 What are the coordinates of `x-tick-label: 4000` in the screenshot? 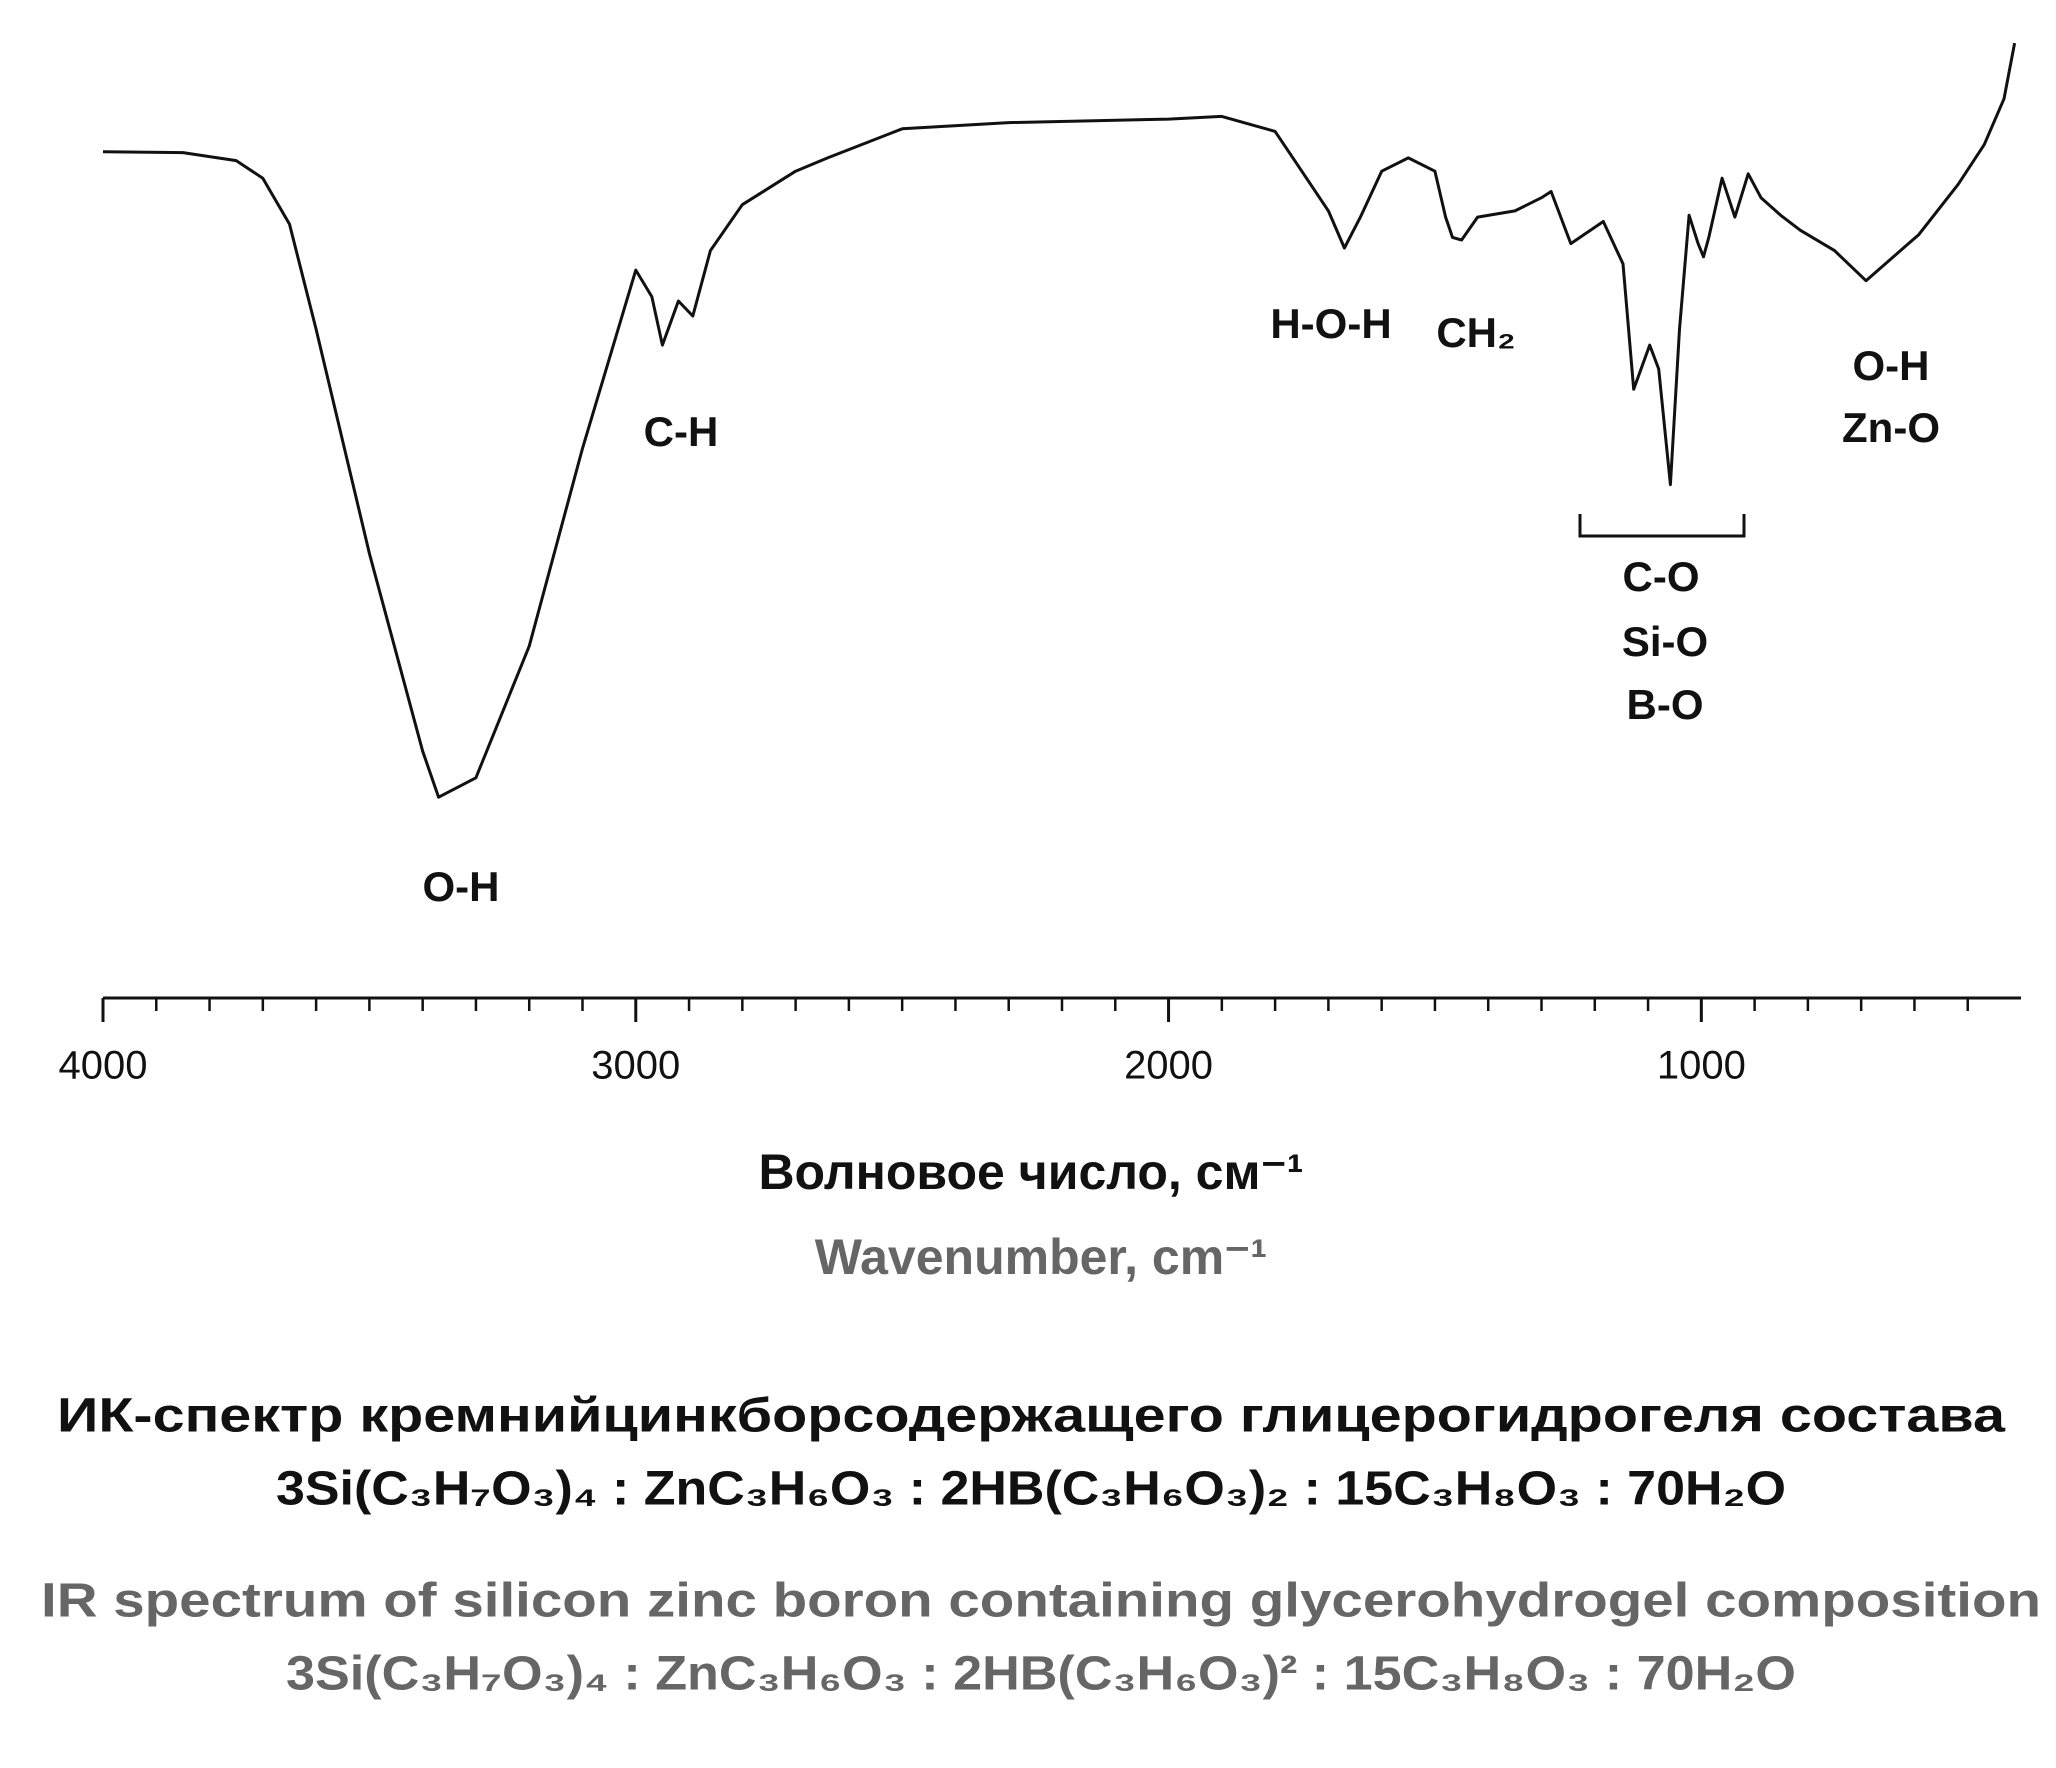 It's located at (103, 1066).